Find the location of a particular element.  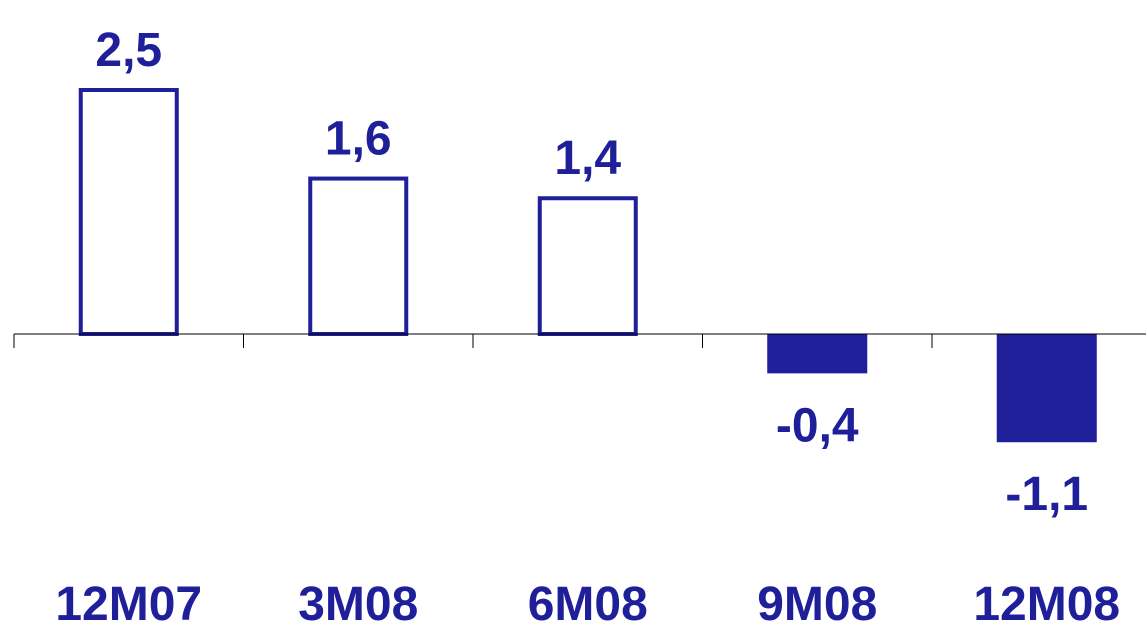

x-axis is located at coordinates (579, 340).